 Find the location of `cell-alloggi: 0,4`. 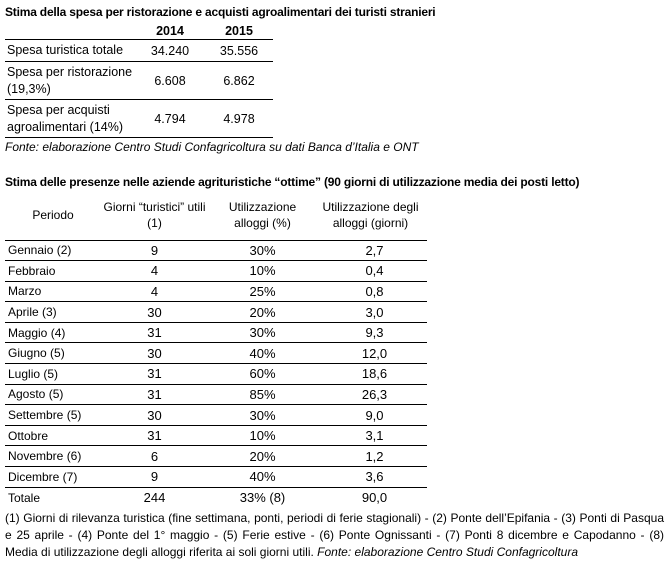

cell-alloggi: 0,4 is located at coordinates (374, 271).